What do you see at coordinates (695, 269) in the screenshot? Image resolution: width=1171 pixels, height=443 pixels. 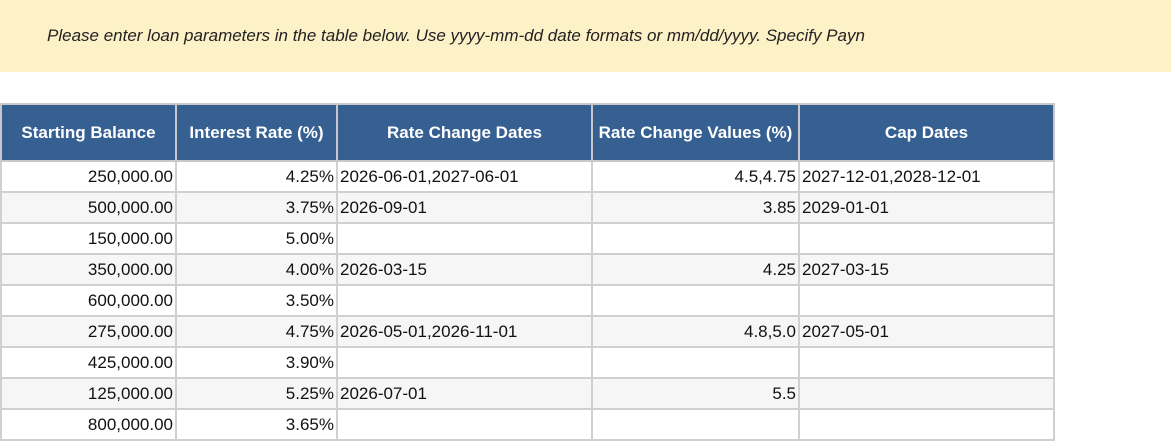 I see `cell-rate-change-values: 4.25` at bounding box center [695, 269].